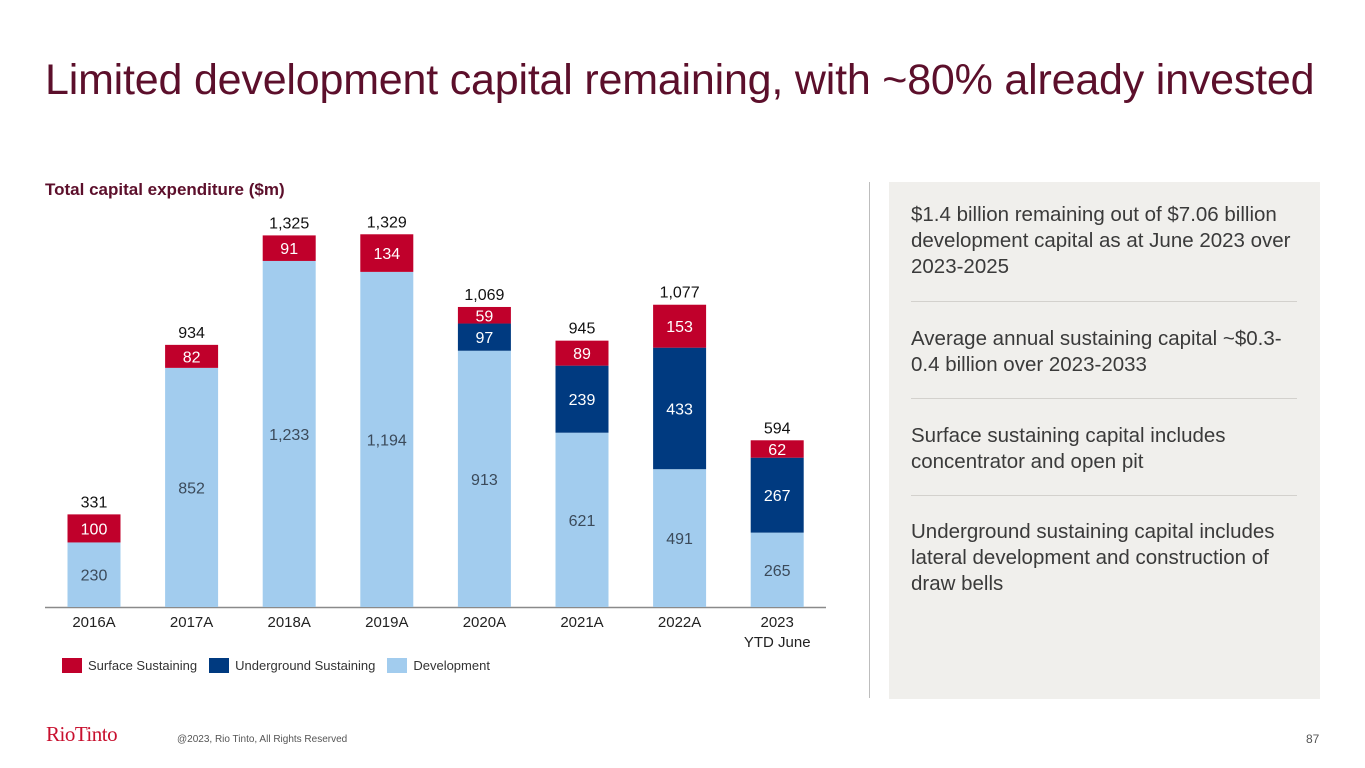  Describe the element at coordinates (219, 665) in the screenshot. I see `legend-swatch-underground-sustaining` at that location.